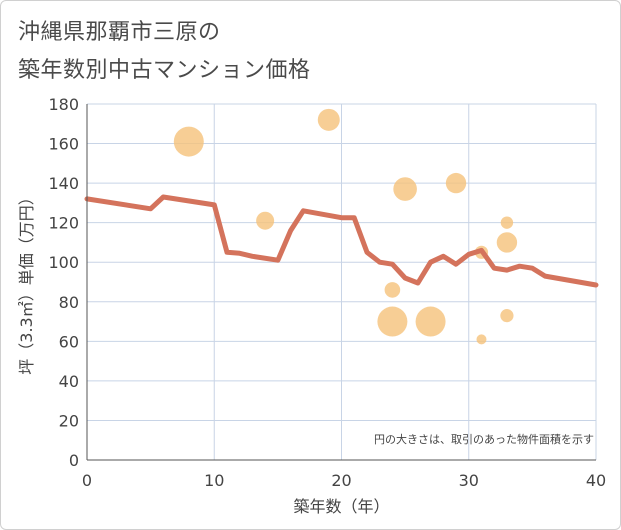  I want to click on chart-title-line-2: 築年数別中古マンション価格, so click(164, 70).